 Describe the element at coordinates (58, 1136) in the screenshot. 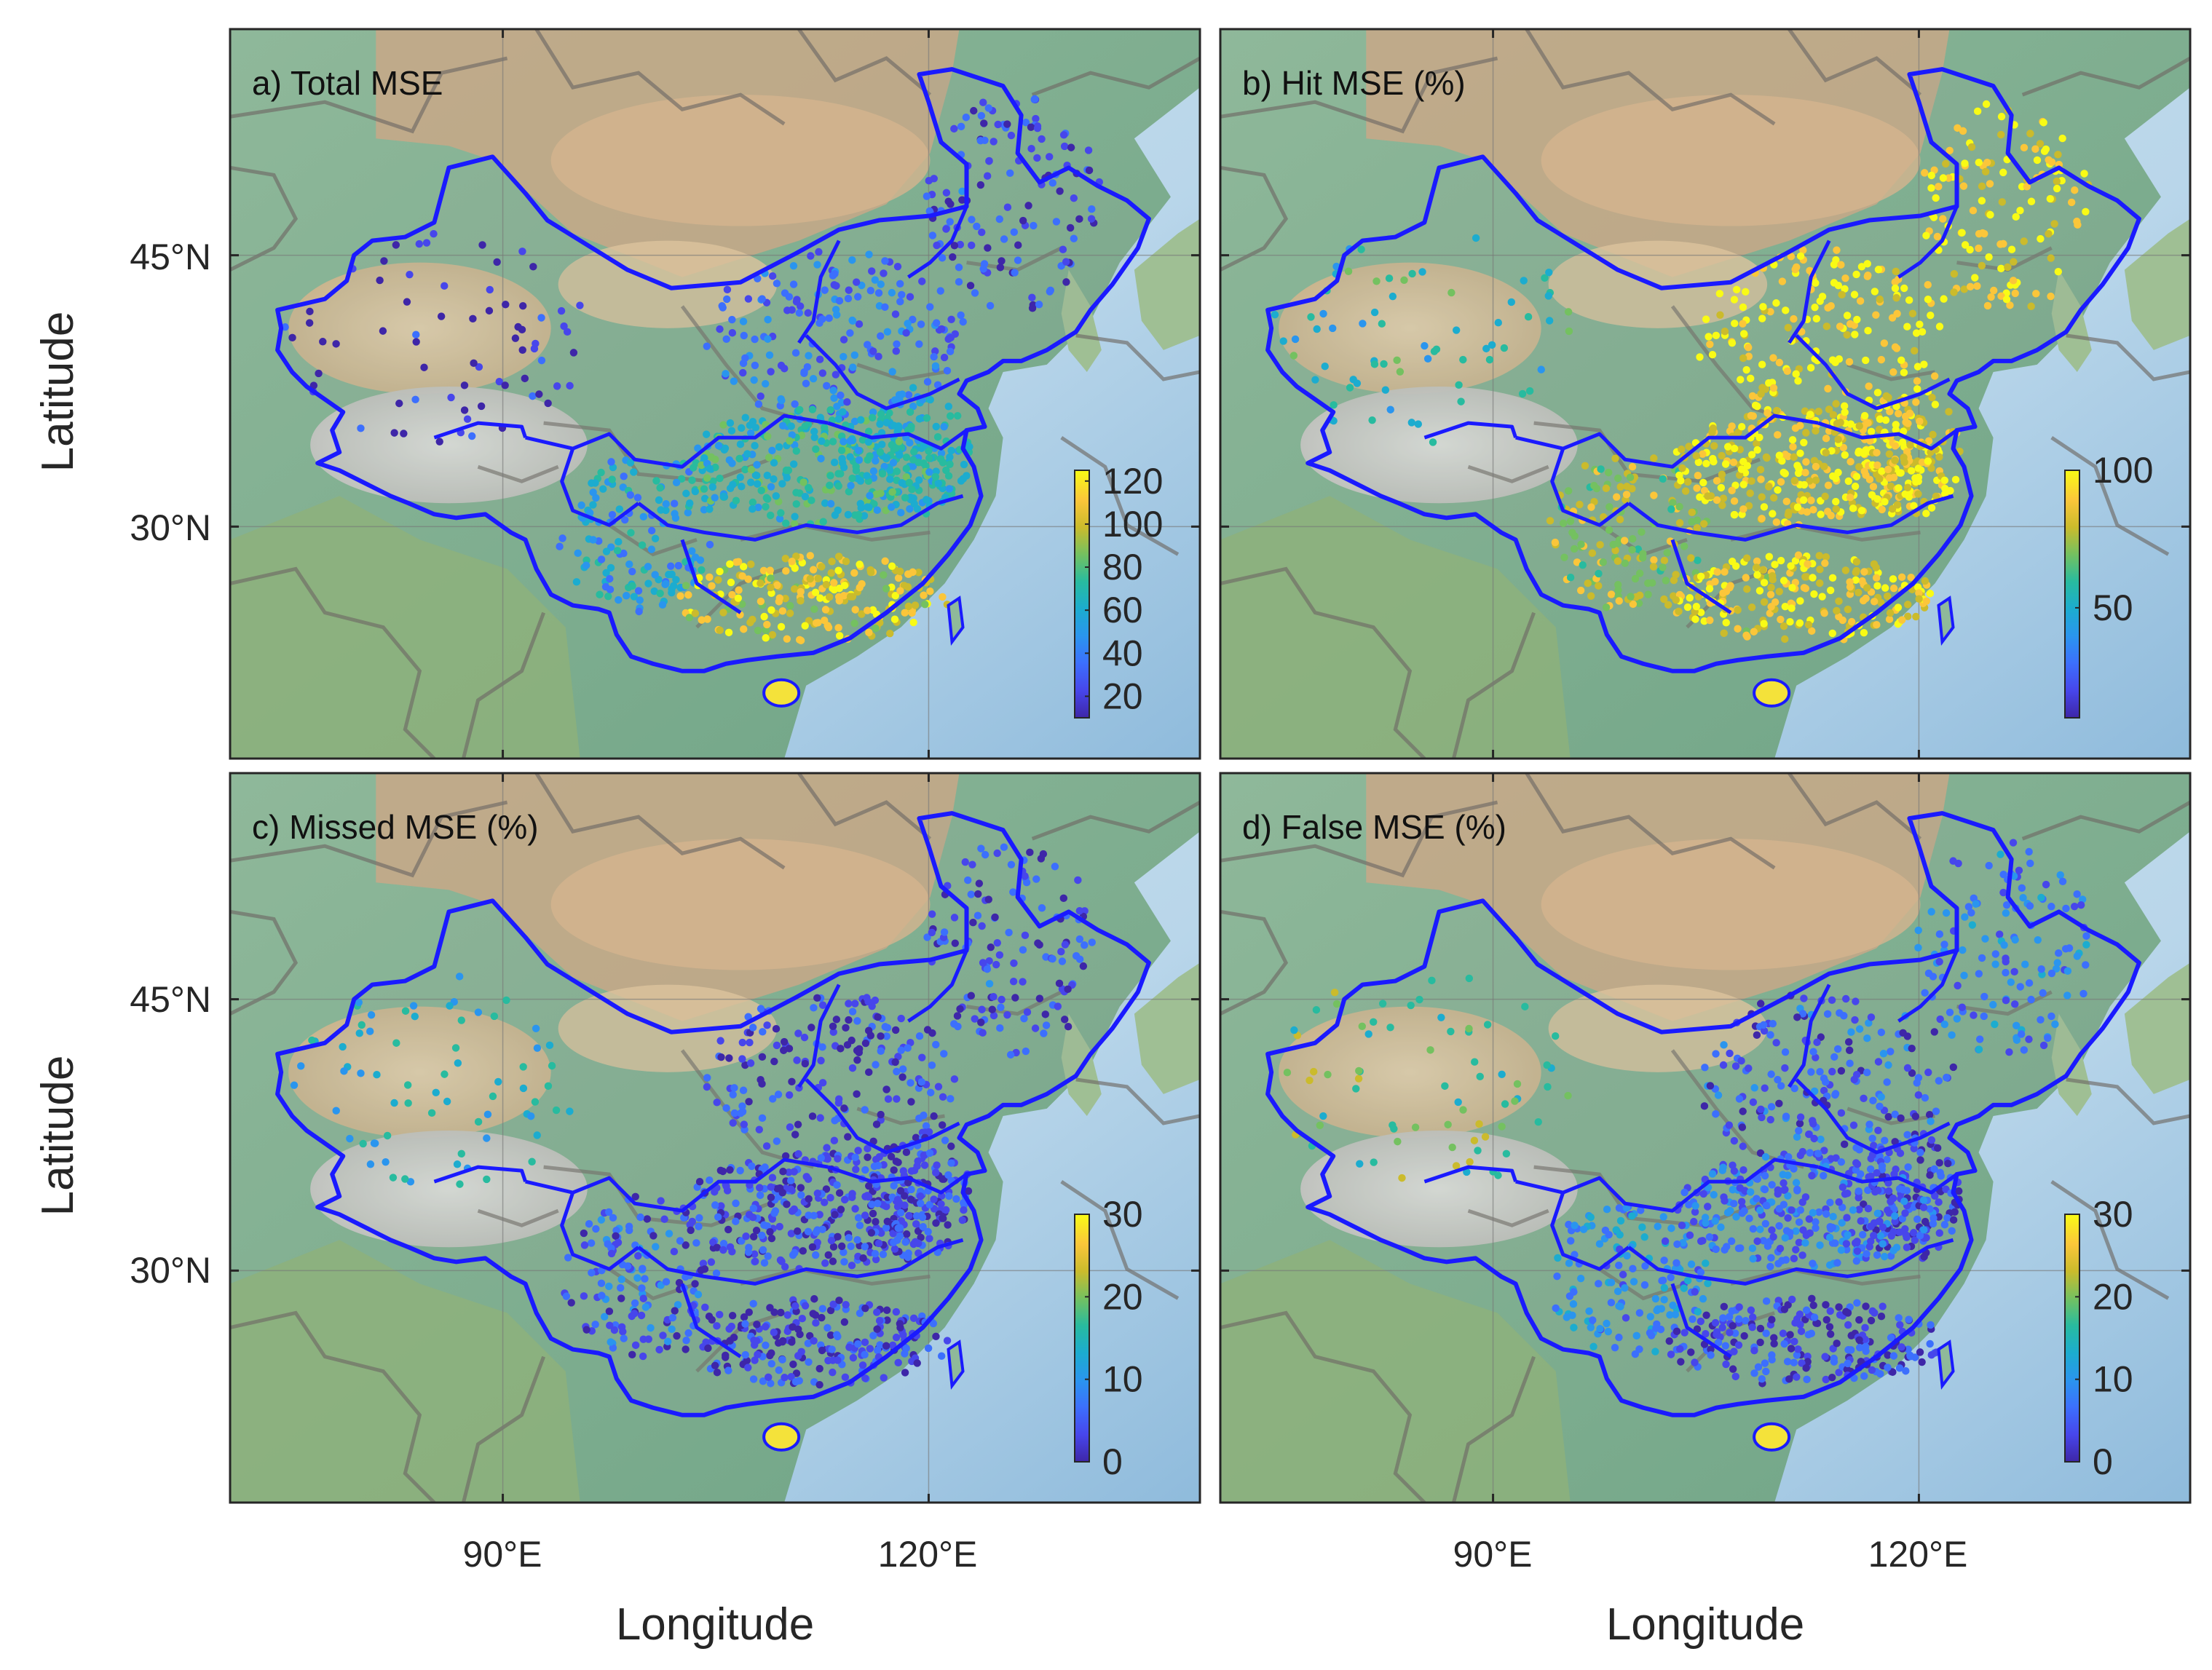

I see `y-axis-label-bottom: Latitude` at that location.